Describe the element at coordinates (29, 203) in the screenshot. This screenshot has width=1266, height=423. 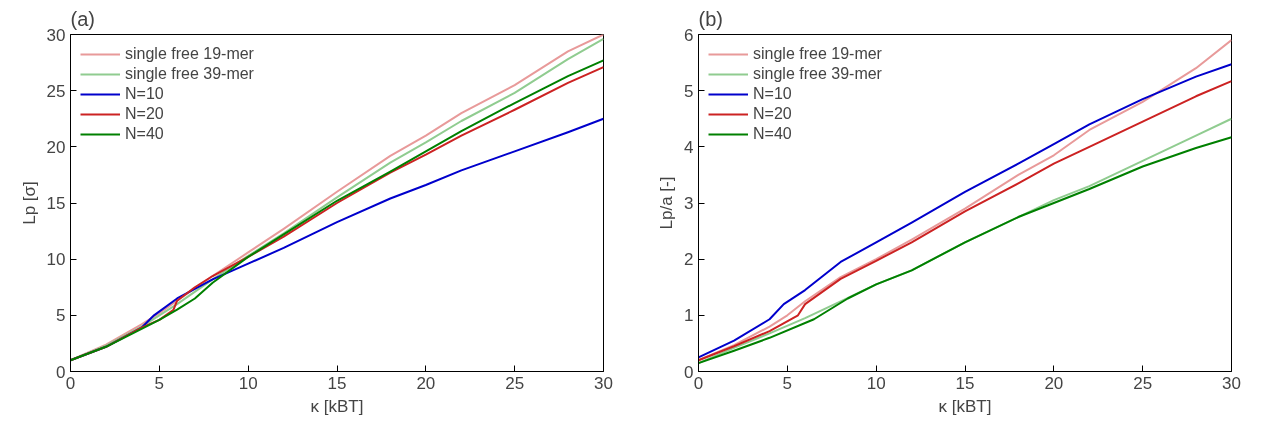
I see `y-axis-title: Lp [σ]` at that location.